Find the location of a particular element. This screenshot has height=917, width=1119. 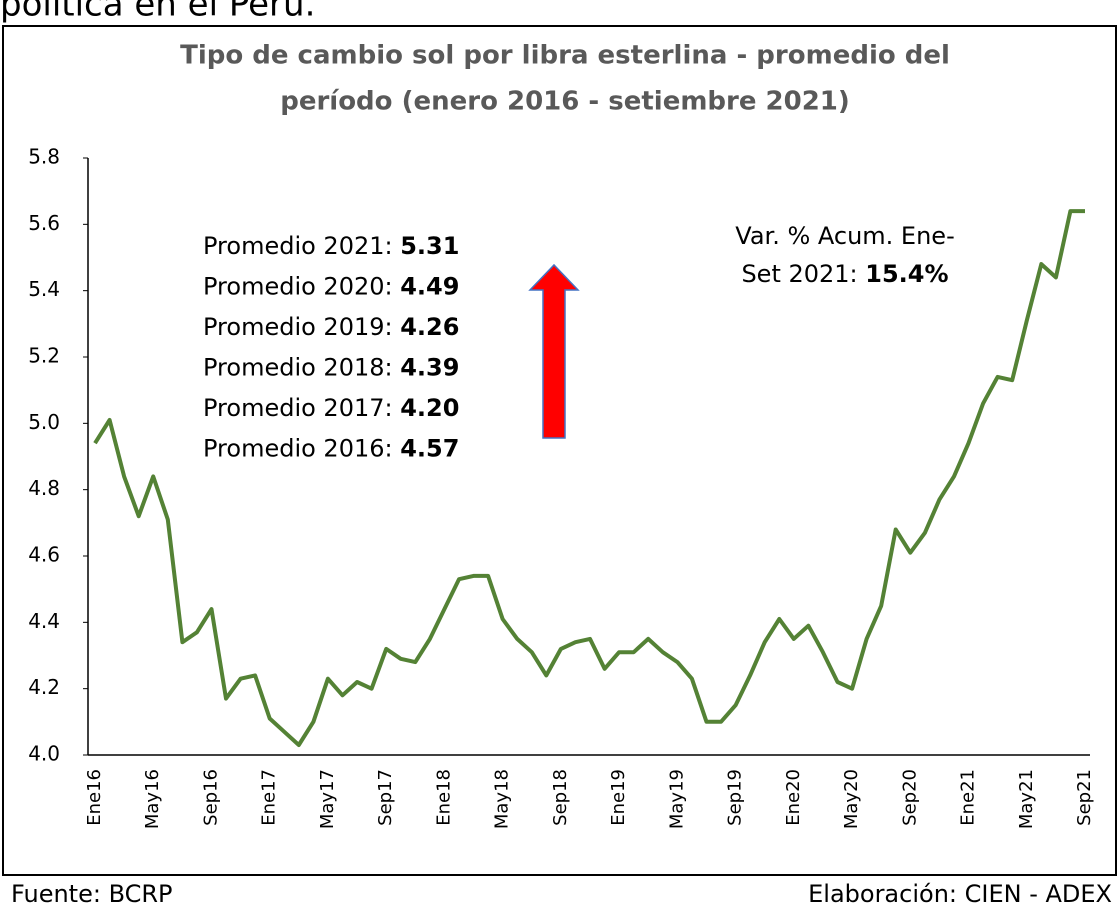

average-value: 4.20 is located at coordinates (429, 408).